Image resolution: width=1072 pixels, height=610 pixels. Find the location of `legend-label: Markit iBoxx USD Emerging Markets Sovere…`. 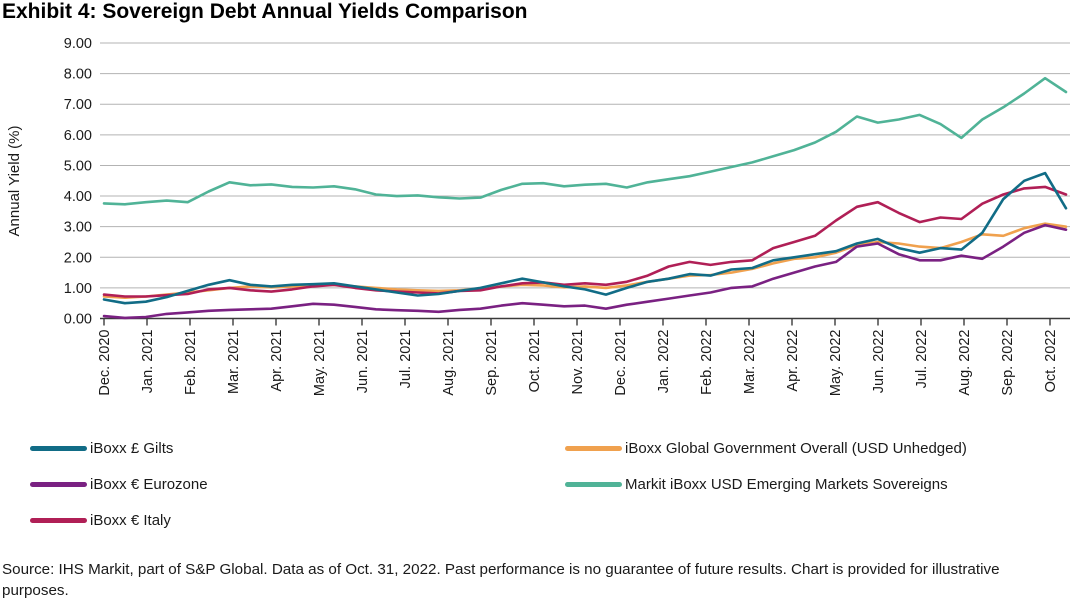

legend-label: Markit iBoxx USD Emerging Markets Sovere… is located at coordinates (786, 484).